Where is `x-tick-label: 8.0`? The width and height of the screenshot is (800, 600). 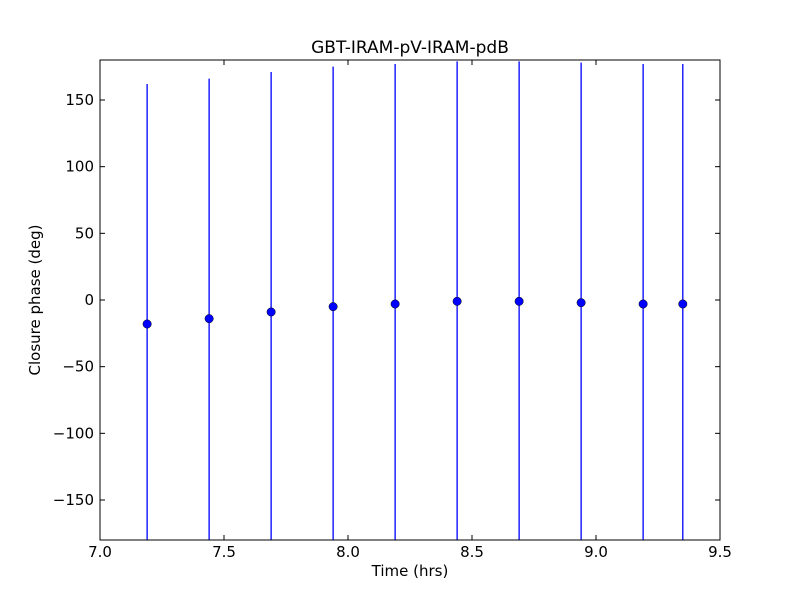 x-tick-label: 8.0 is located at coordinates (348, 552).